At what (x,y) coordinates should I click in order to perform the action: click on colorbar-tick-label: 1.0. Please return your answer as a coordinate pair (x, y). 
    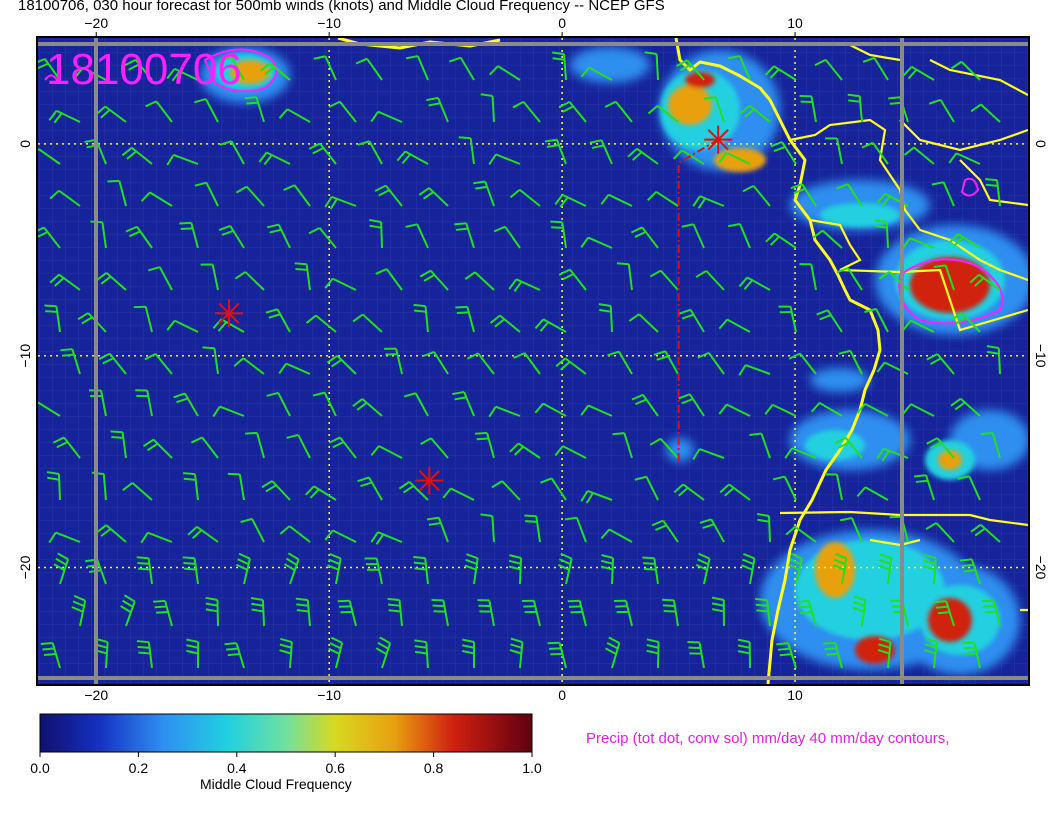
    Looking at the image, I should click on (532, 768).